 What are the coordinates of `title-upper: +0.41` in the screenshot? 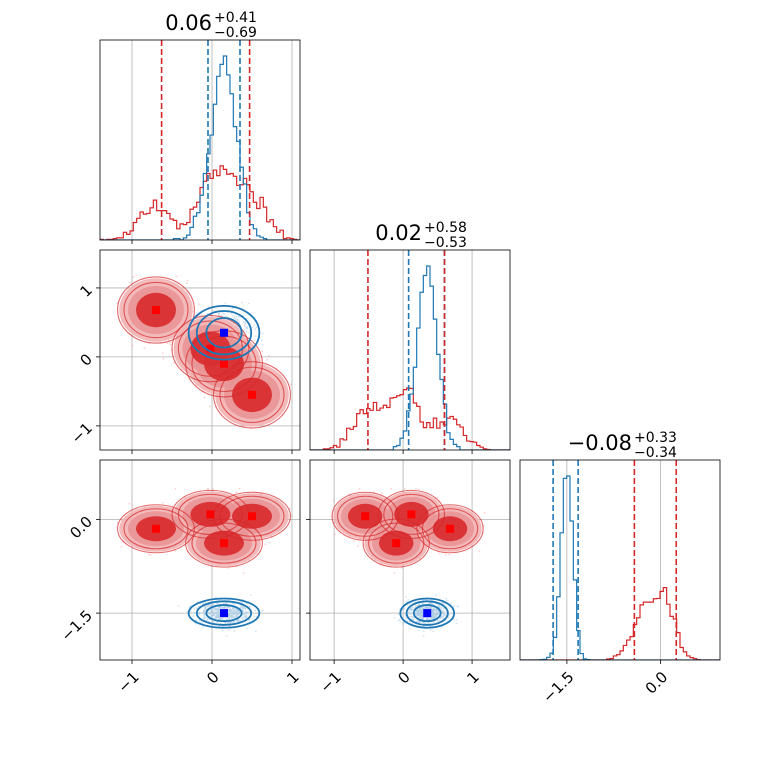 It's located at (235, 18).